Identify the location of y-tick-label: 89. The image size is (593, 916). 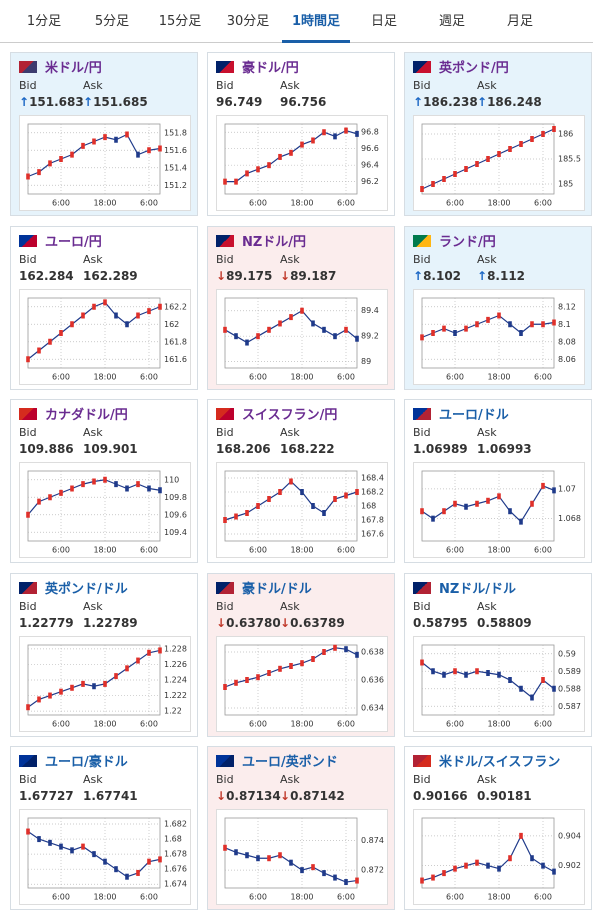
(366, 361).